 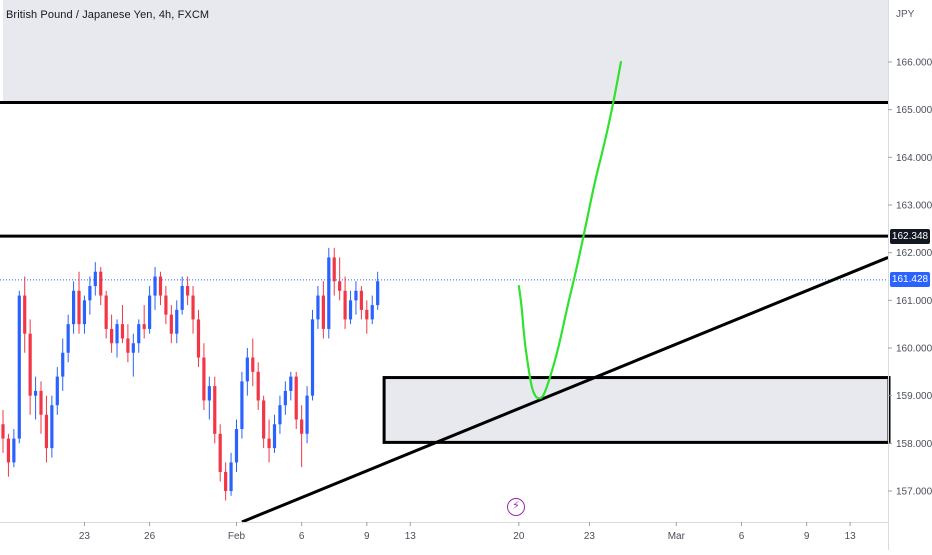 What do you see at coordinates (570, 230) in the screenshot?
I see `projection-curve` at bounding box center [570, 230].